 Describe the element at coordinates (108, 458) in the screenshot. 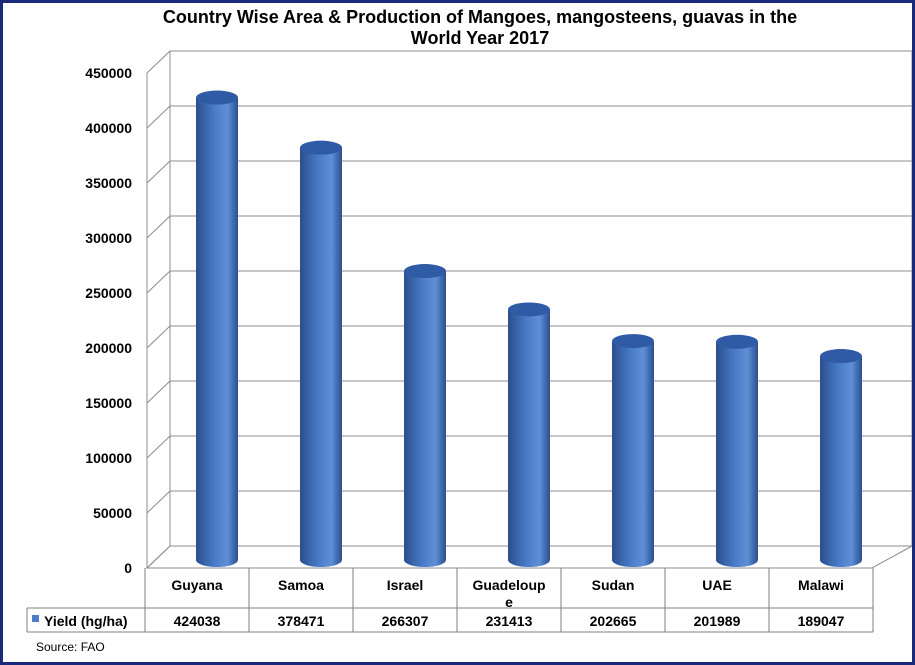

I see `y-tick-label: 100000` at that location.